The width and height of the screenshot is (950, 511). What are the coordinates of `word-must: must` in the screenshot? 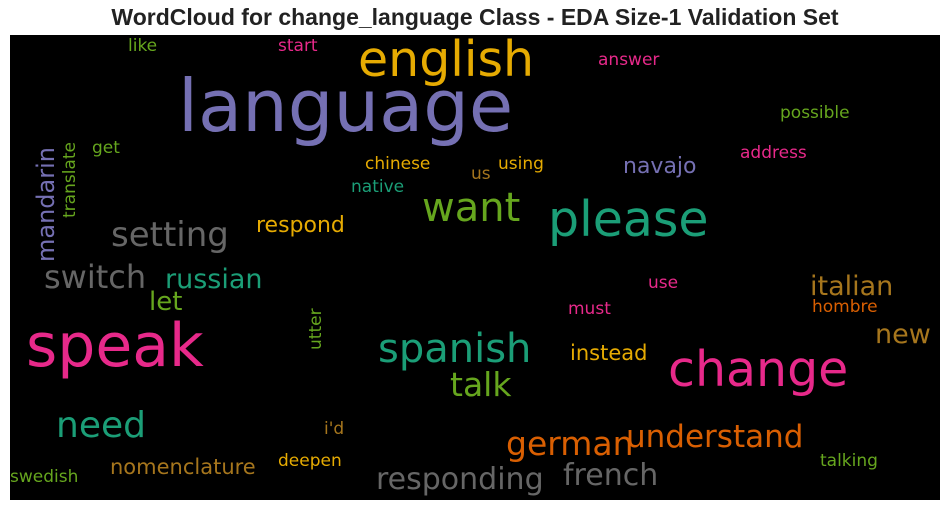 It's located at (589, 309).